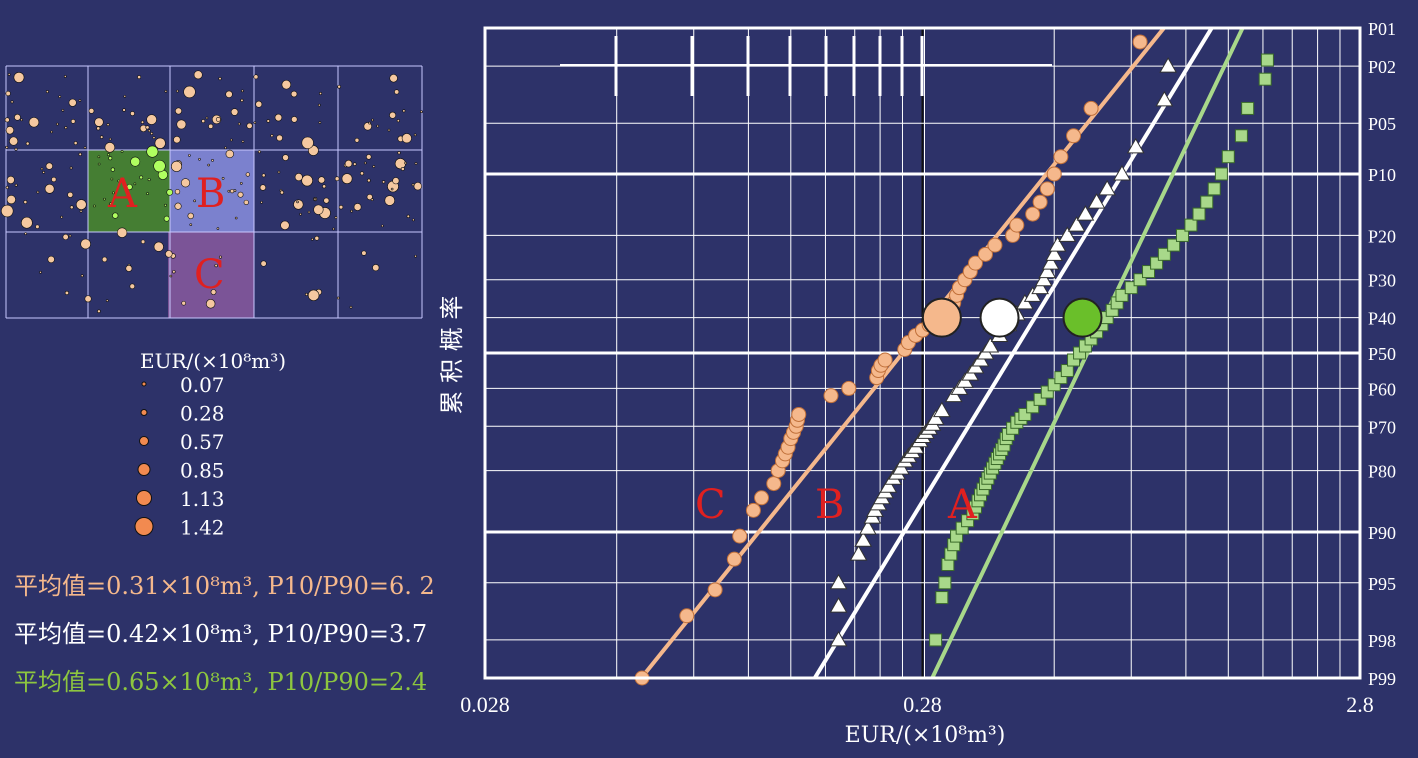  What do you see at coordinates (202, 471) in the screenshot?
I see `legend-value: 0.85` at bounding box center [202, 471].